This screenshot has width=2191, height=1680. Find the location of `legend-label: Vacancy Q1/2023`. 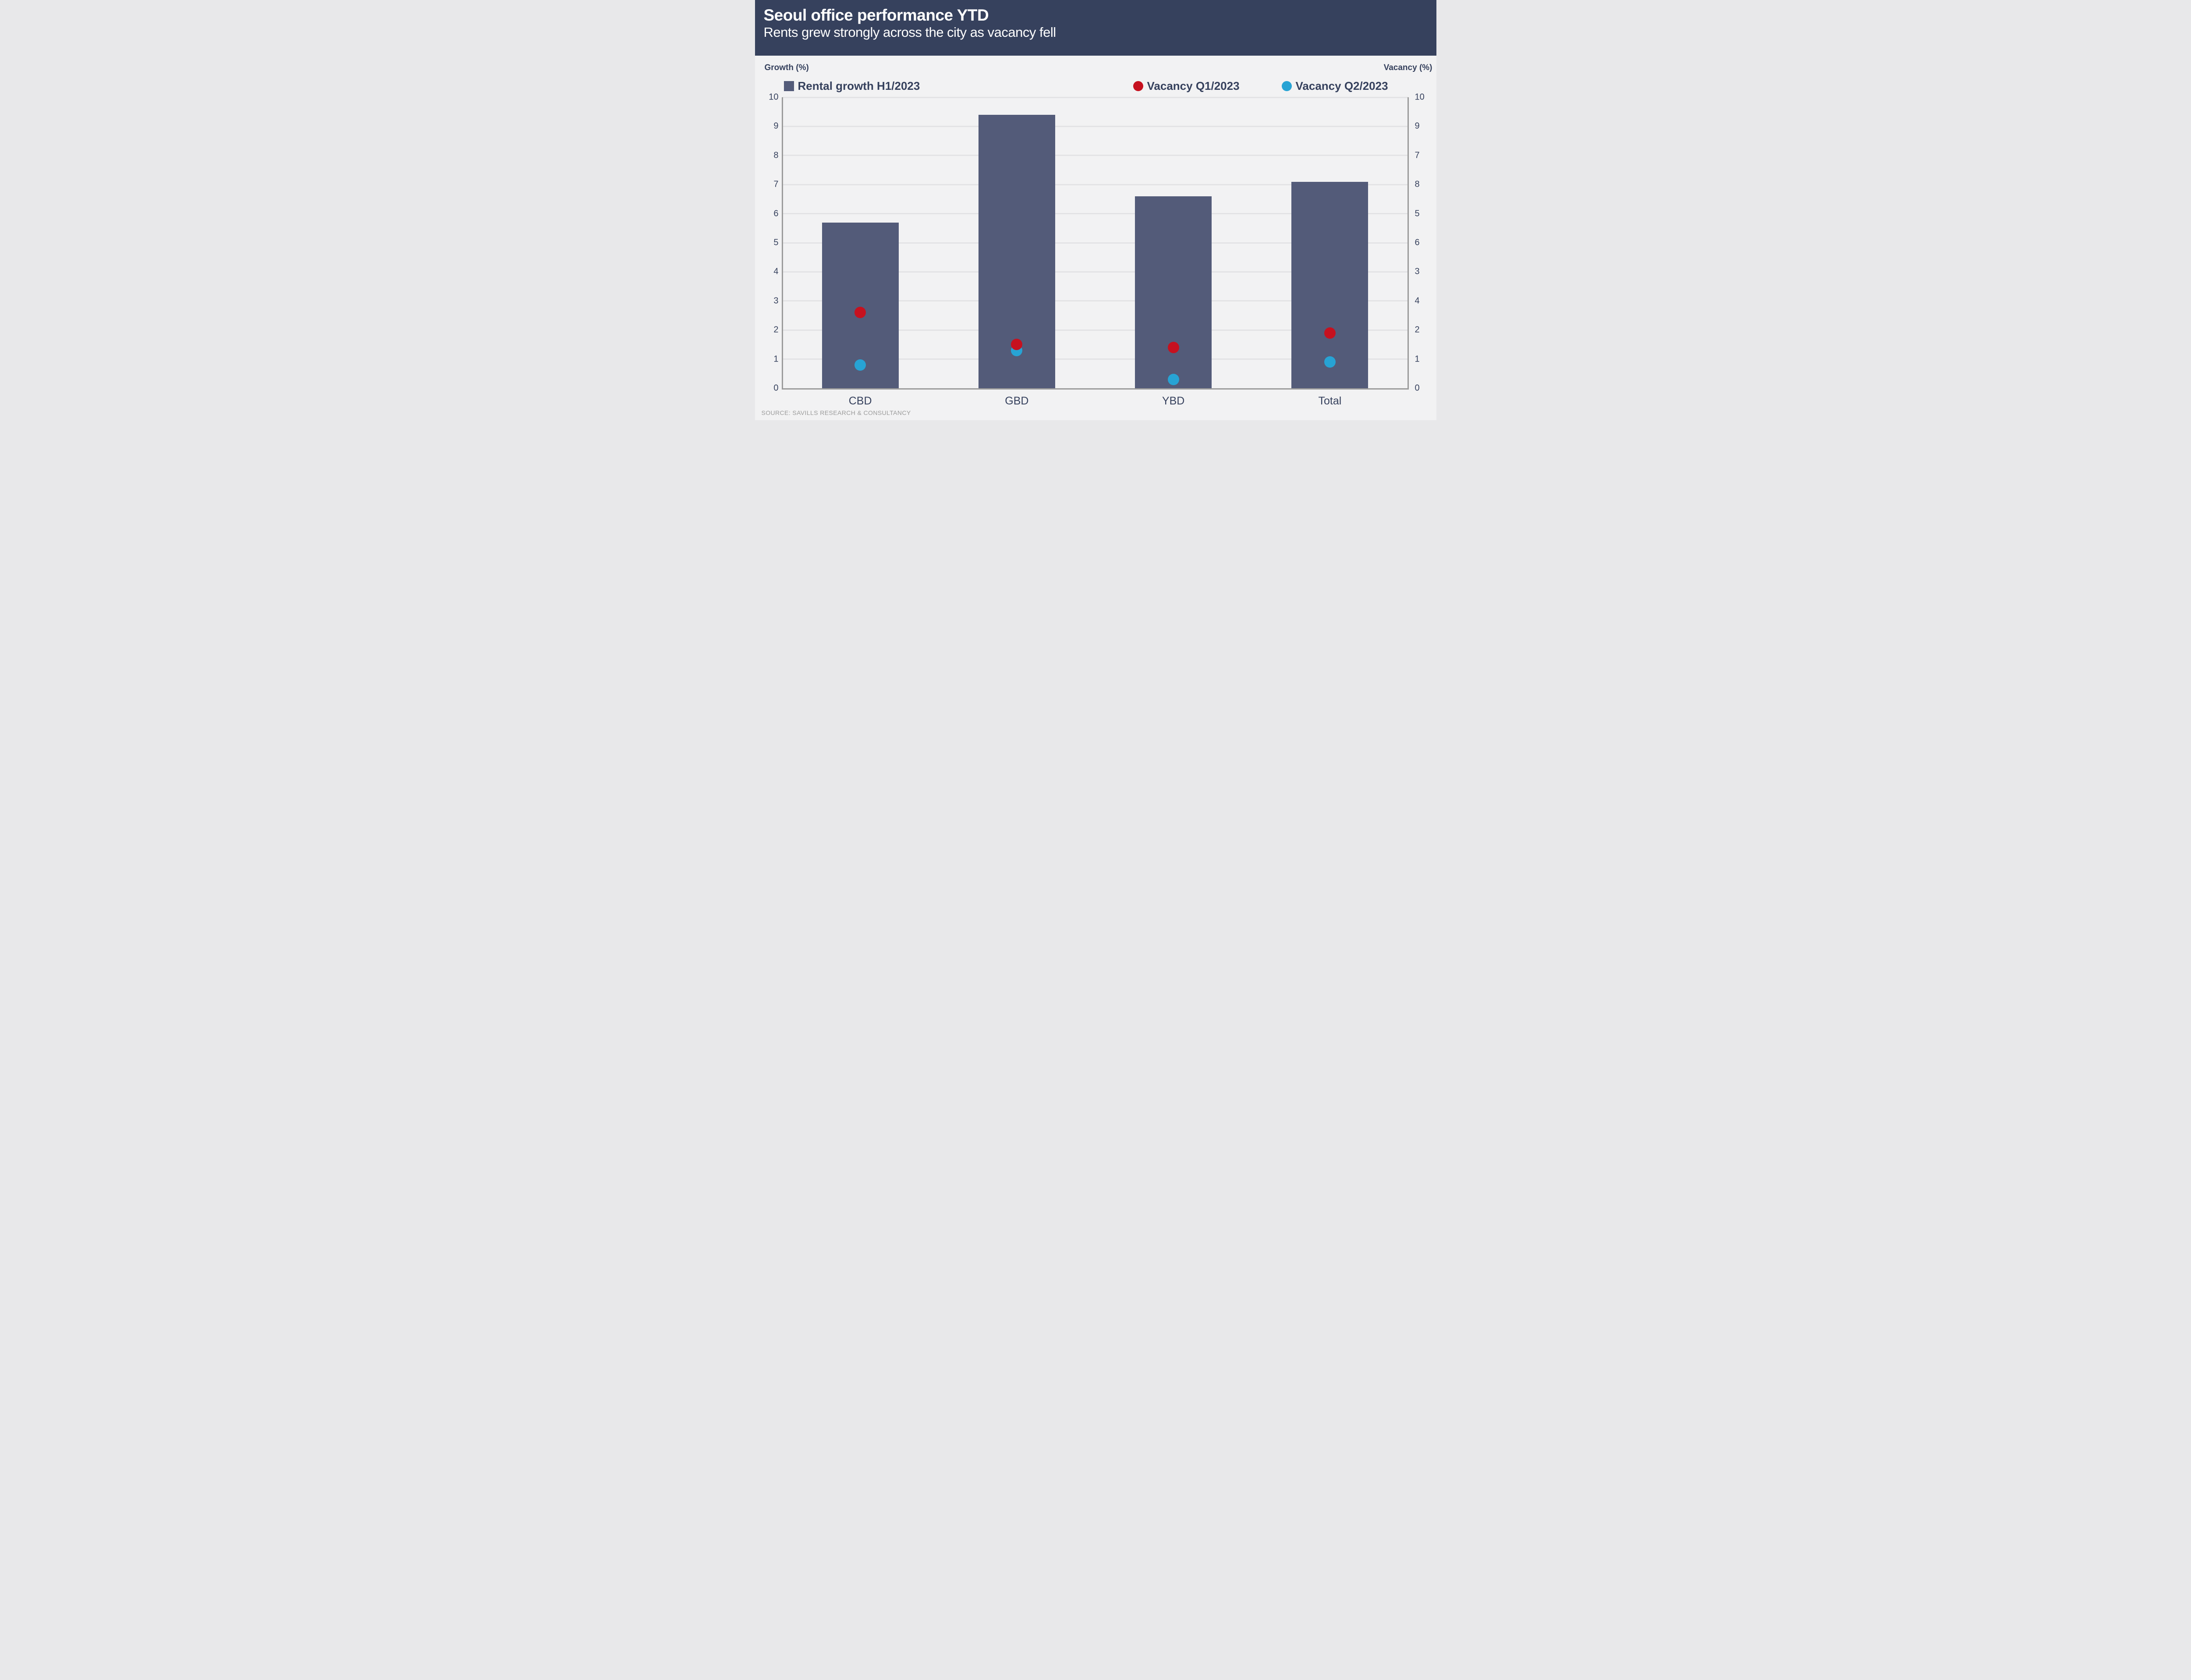

legend-label: Vacancy Q1/2023 is located at coordinates (1193, 85).